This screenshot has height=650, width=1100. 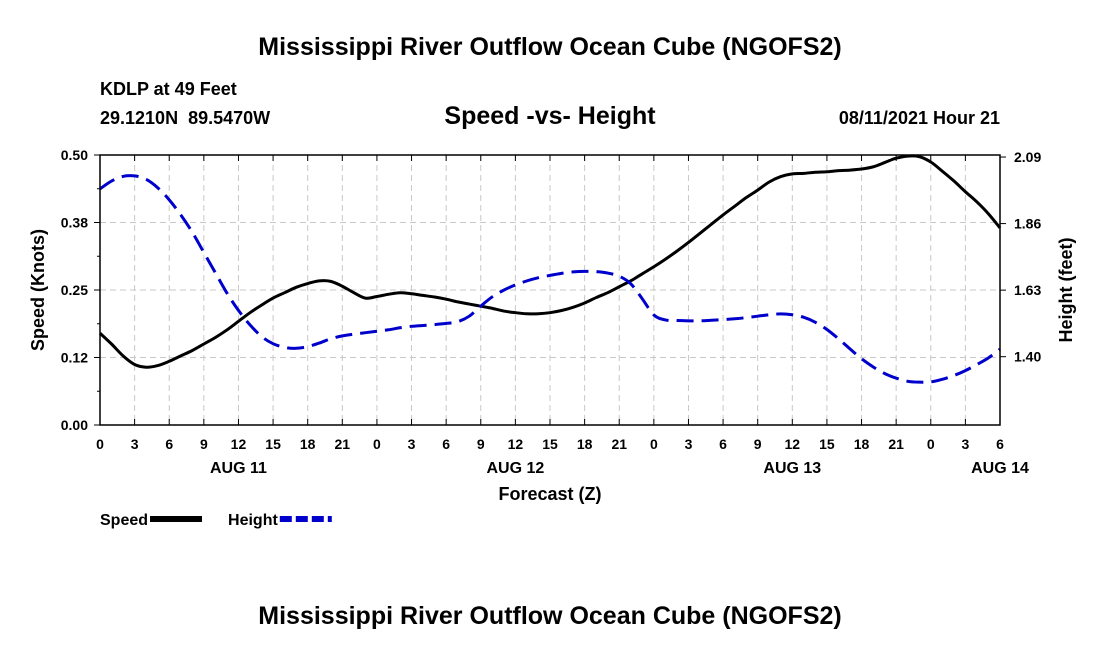 What do you see at coordinates (38, 290) in the screenshot?
I see `y-axis-label: Speed (Knots)` at bounding box center [38, 290].